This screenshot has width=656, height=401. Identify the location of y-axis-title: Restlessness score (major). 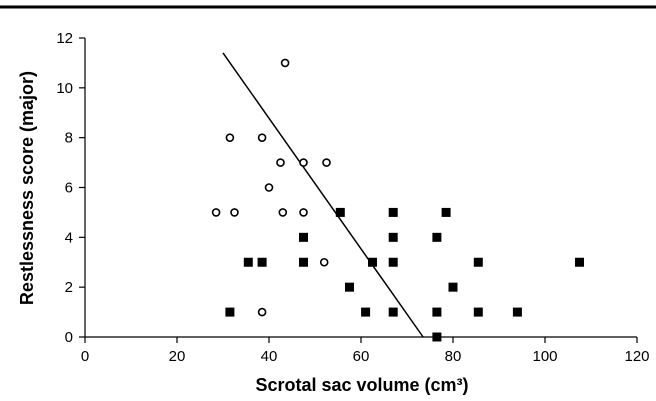
(27, 188).